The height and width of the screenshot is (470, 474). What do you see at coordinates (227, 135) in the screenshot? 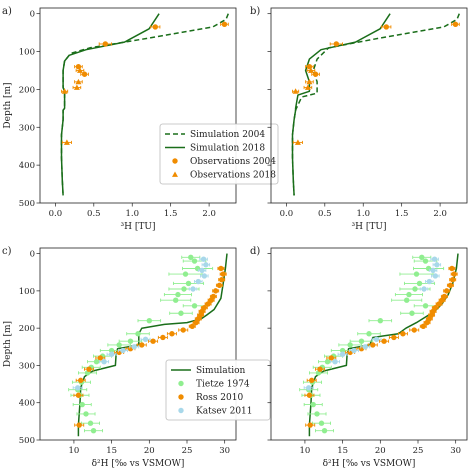
I see `legend-label-simulation-2004: Simulation 2004` at bounding box center [227, 135].